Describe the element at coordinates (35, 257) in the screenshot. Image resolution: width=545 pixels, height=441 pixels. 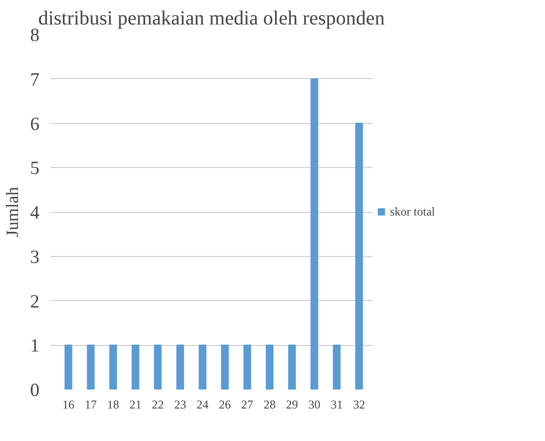
I see `y-tick-label: 3` at that location.